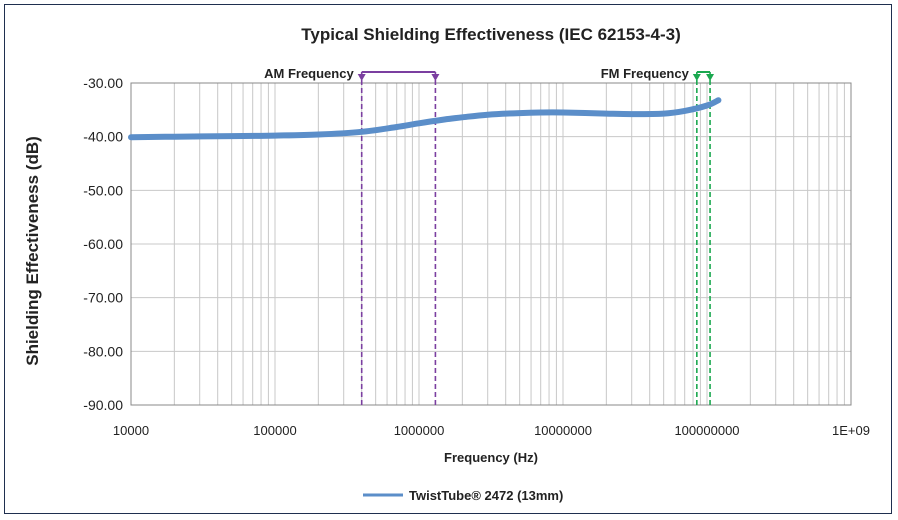 The height and width of the screenshot is (520, 898). Describe the element at coordinates (103, 83) in the screenshot. I see `y-tick-label: -30.00` at that location.